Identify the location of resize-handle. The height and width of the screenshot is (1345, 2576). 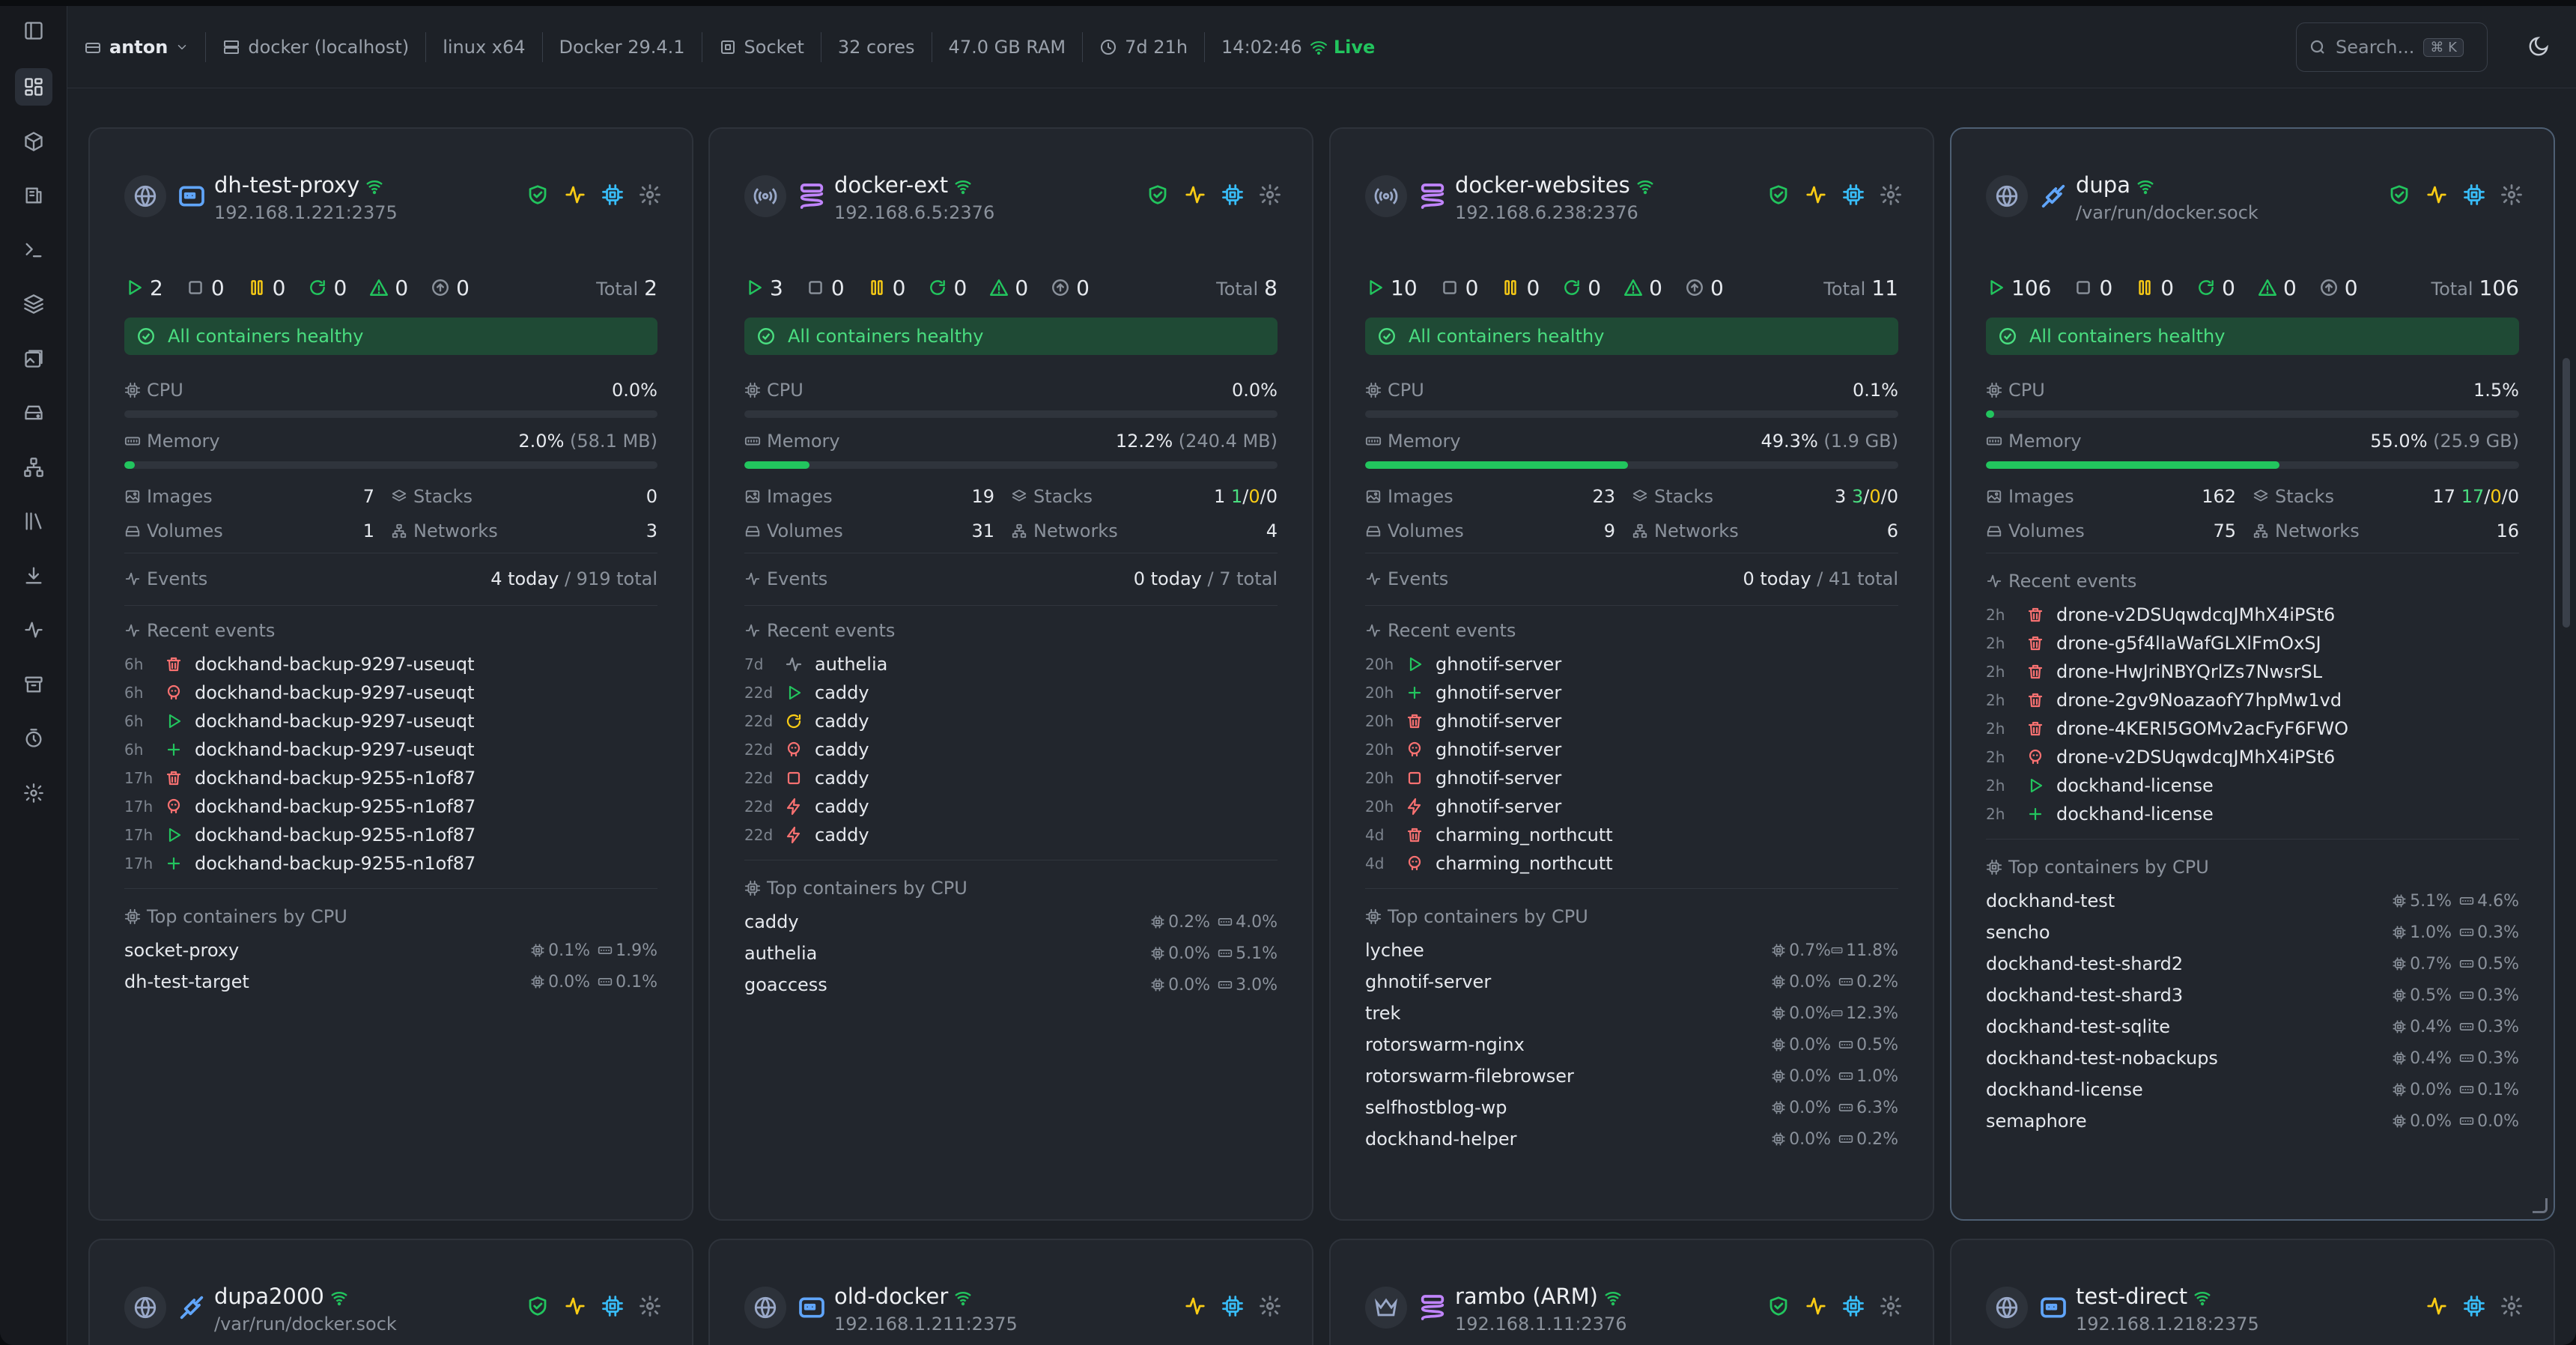
(2540, 1205).